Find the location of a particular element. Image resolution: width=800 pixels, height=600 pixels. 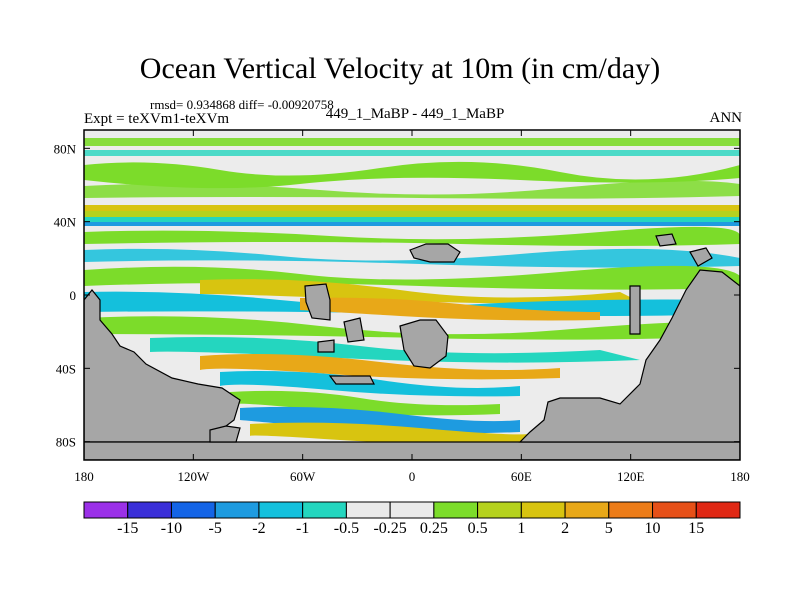

colorbar-label: -1 is located at coordinates (302, 528).